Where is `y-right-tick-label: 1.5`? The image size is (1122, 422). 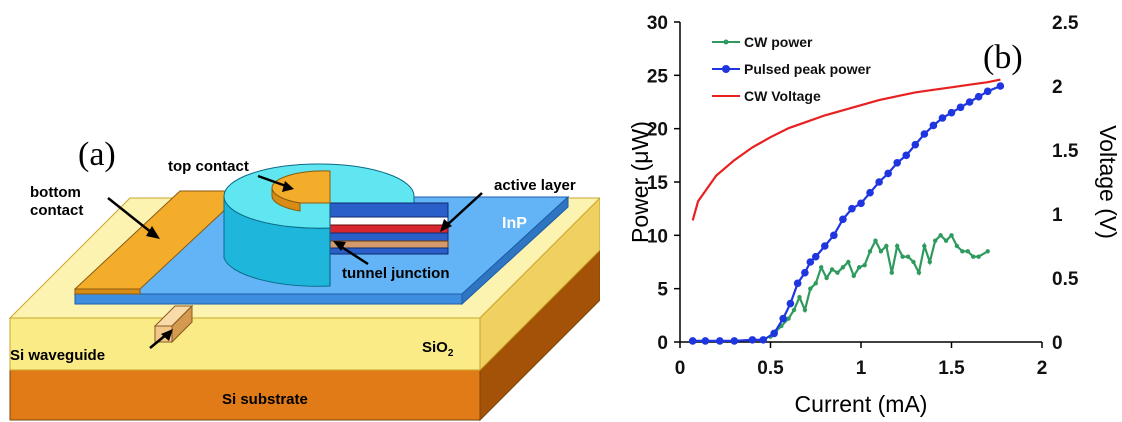
y-right-tick-label: 1.5 is located at coordinates (1065, 151).